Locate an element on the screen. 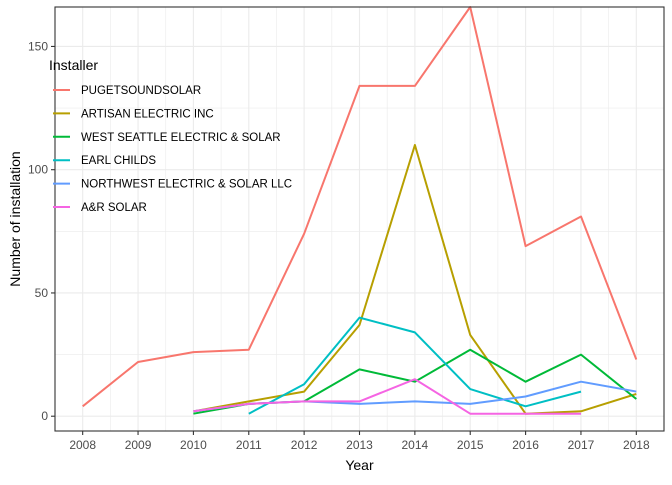  y-tick-label: 0 is located at coordinates (44, 416).